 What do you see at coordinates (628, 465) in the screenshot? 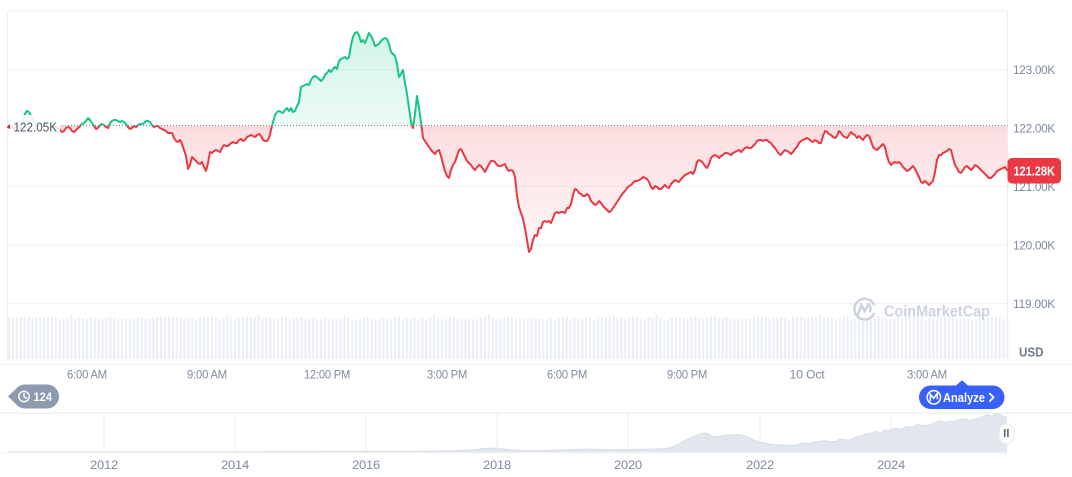
I see `svg-text: 2020` at bounding box center [628, 465].